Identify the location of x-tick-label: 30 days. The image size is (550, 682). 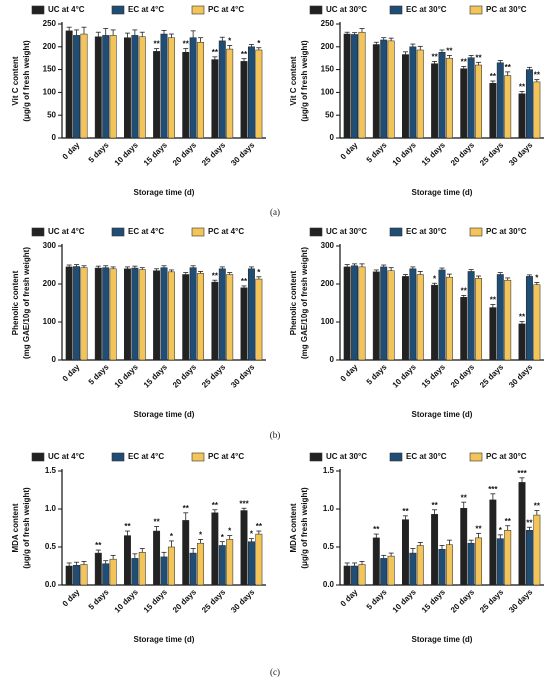
(243, 601).